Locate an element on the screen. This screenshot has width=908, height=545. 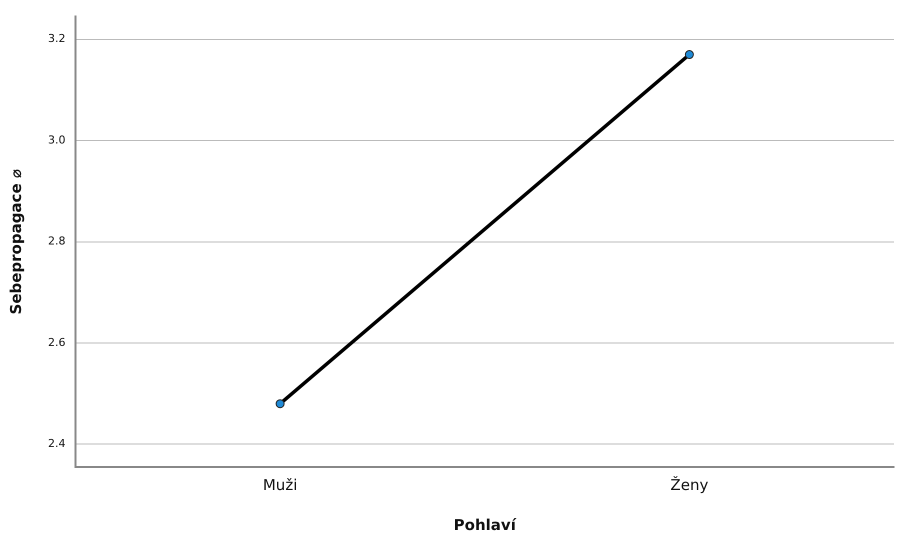
y-tick-label: 3.2 is located at coordinates (57, 39).